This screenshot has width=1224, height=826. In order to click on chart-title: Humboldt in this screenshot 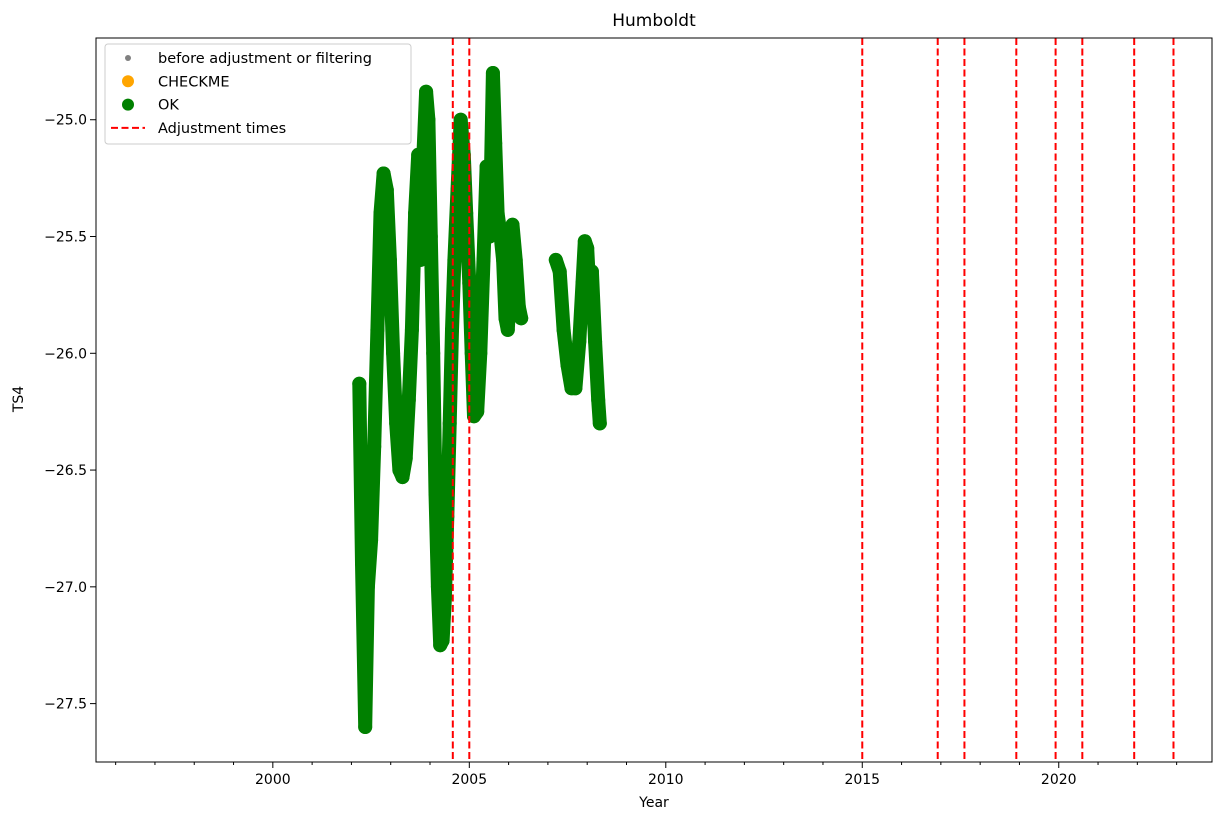, I will do `click(654, 21)`.